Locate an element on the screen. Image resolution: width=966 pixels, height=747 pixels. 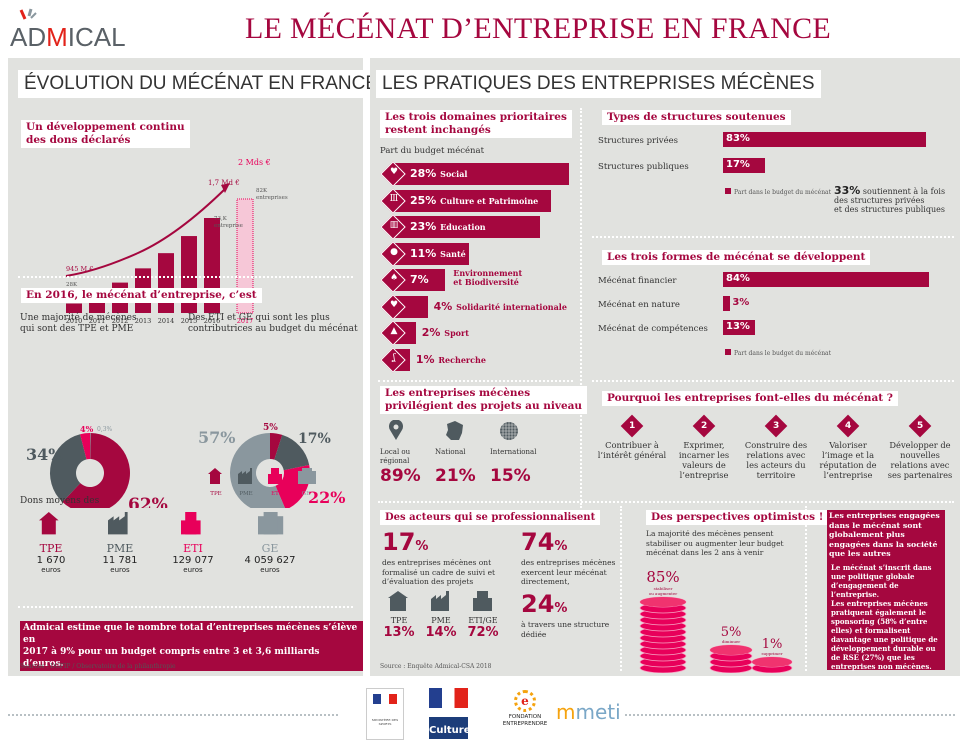
partner-meti-logo: mmeti is located at coordinates (588, 712).